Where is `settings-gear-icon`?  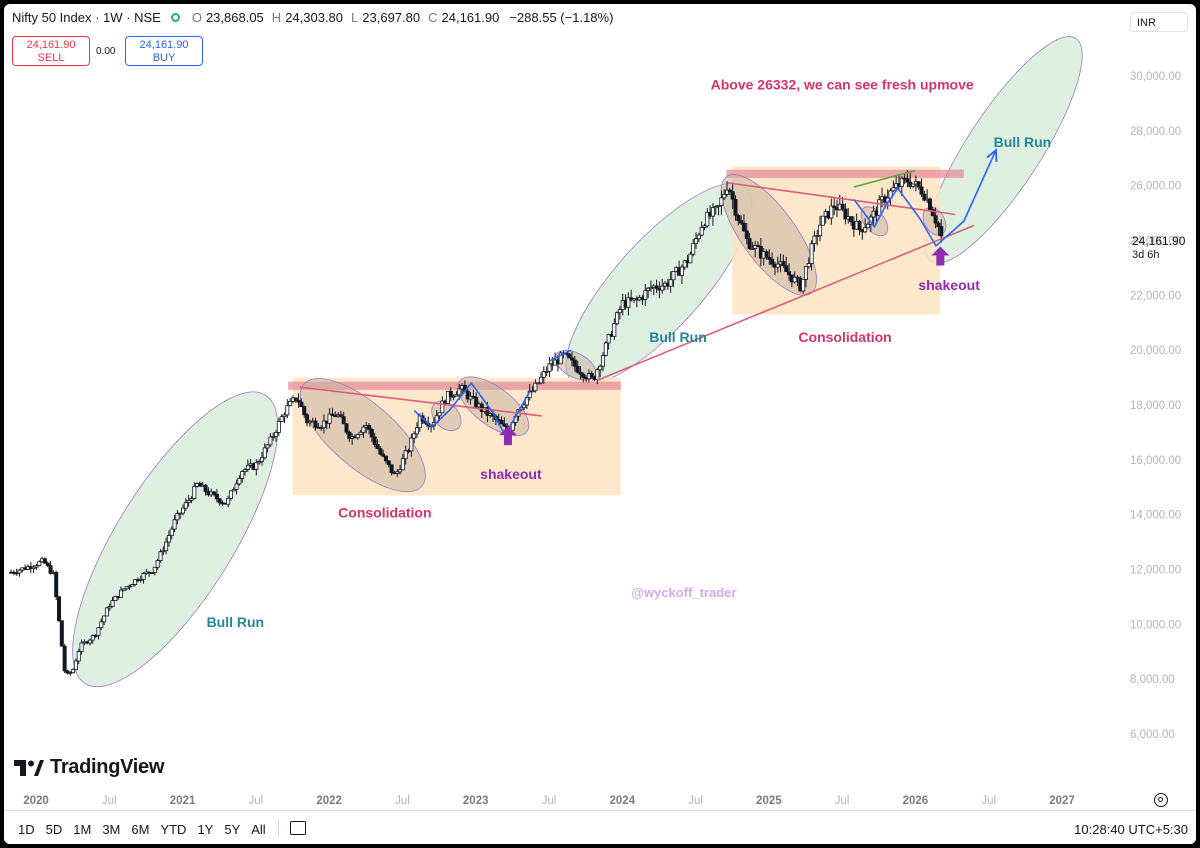
settings-gear-icon is located at coordinates (1161, 800).